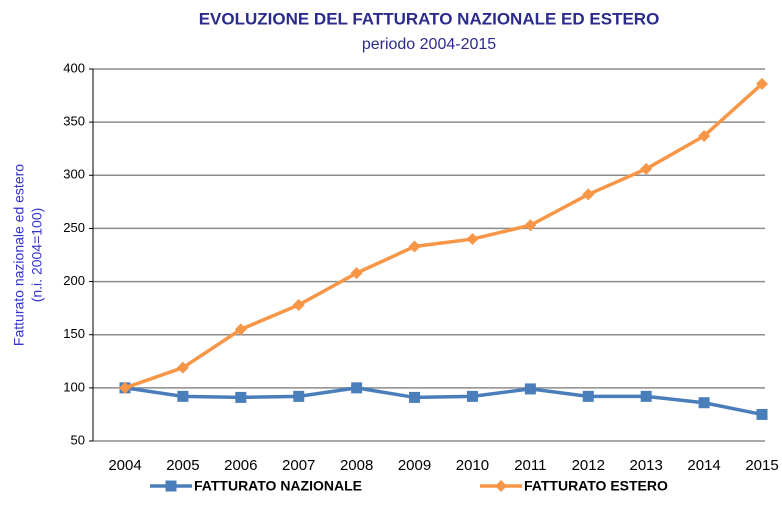 This screenshot has width=782, height=520. Describe the element at coordinates (588, 465) in the screenshot. I see `x-tick-label: 2012` at that location.